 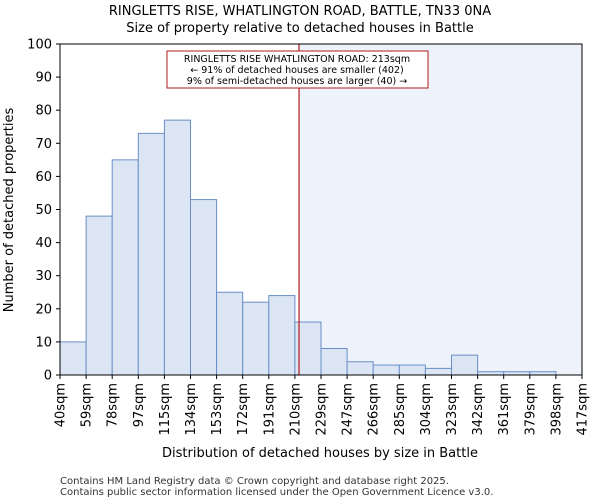 I want to click on x-tick-label: 59sqm, so click(x=87, y=405).